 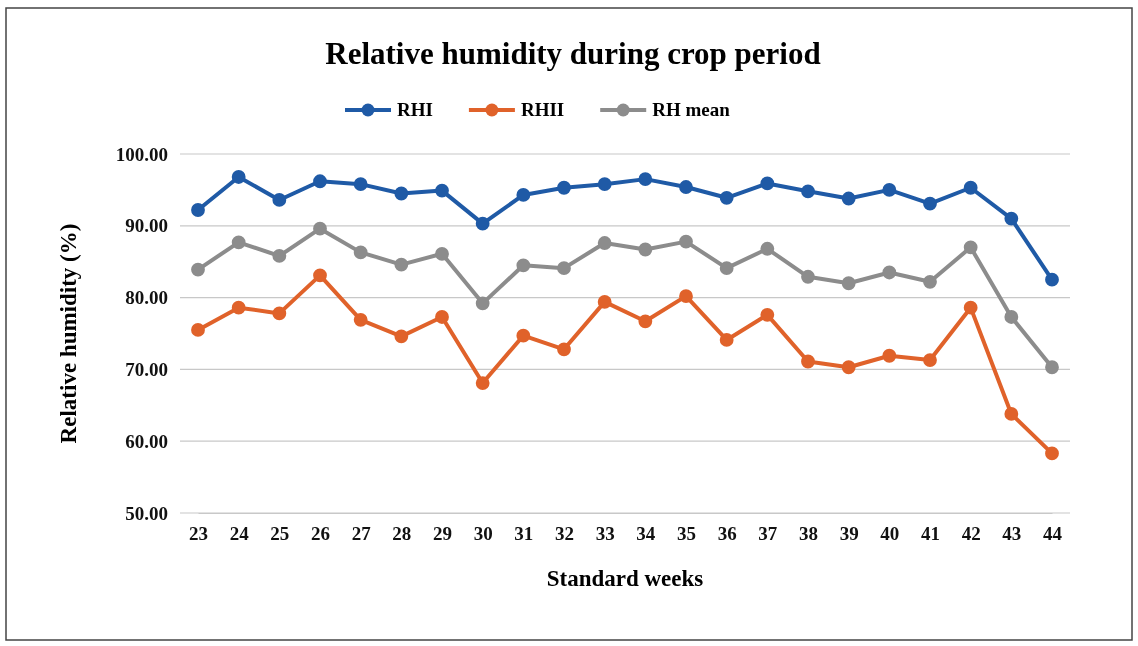 I want to click on x-tick-label: 41, so click(x=930, y=534).